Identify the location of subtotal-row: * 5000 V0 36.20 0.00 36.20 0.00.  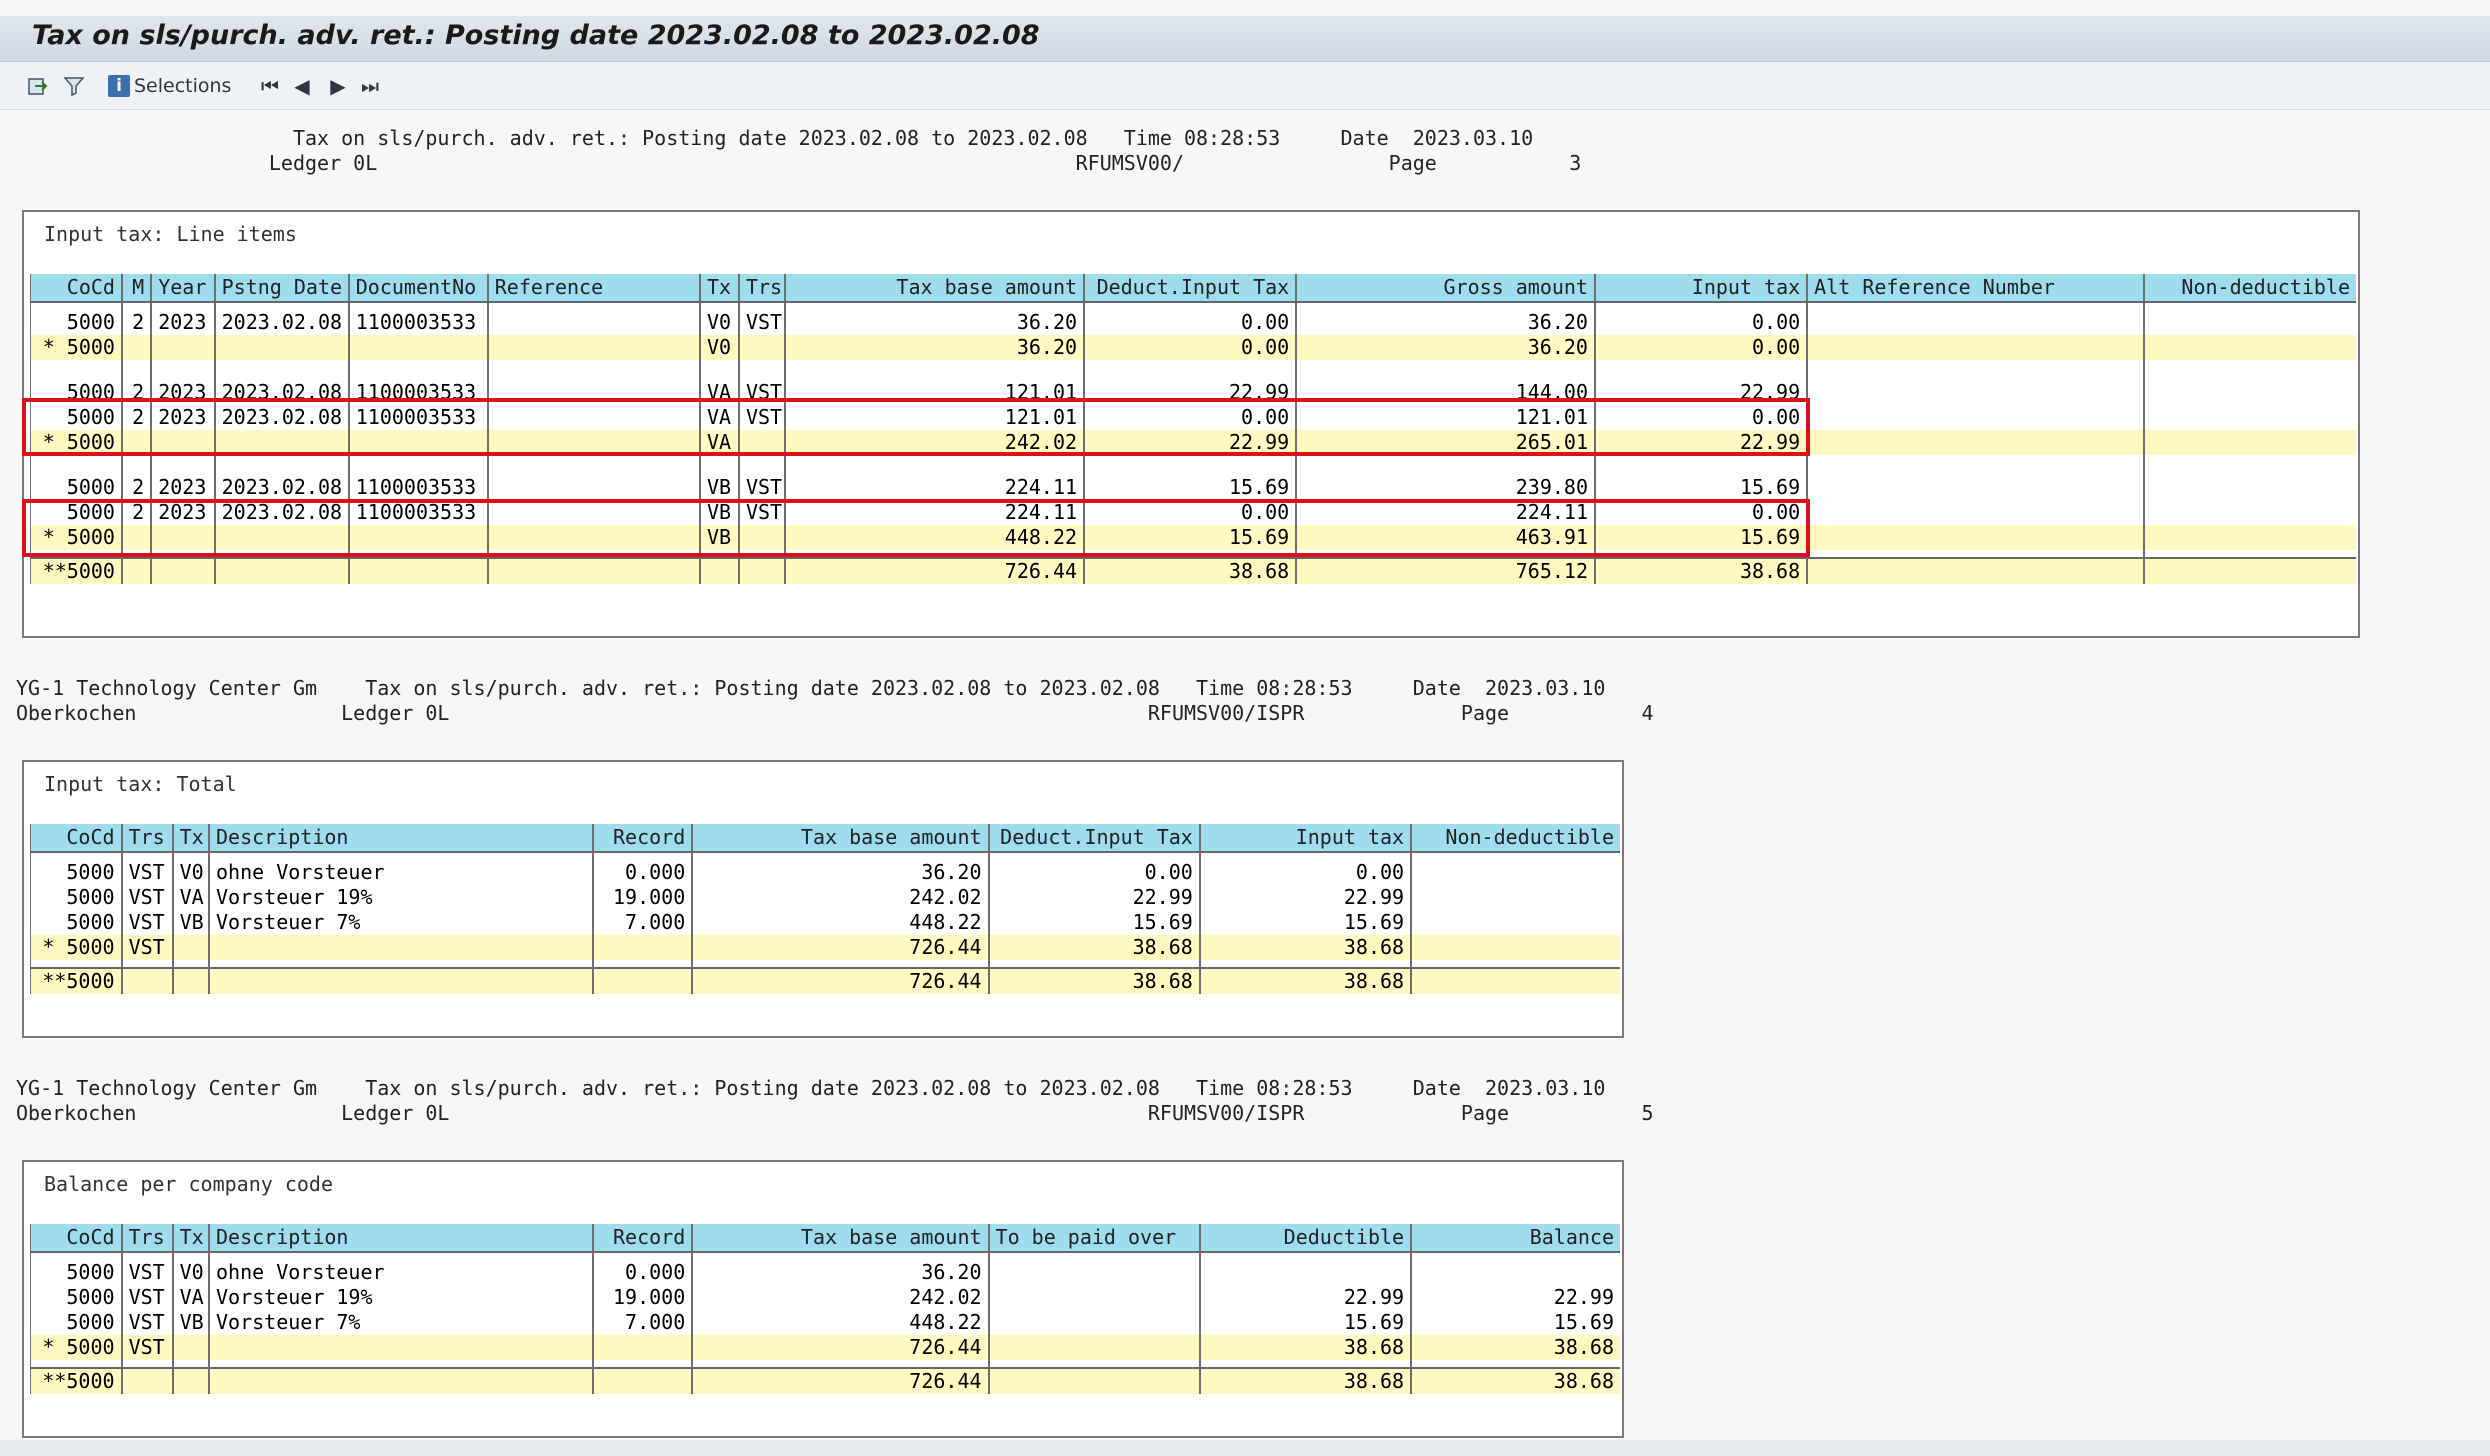
(1192, 347).